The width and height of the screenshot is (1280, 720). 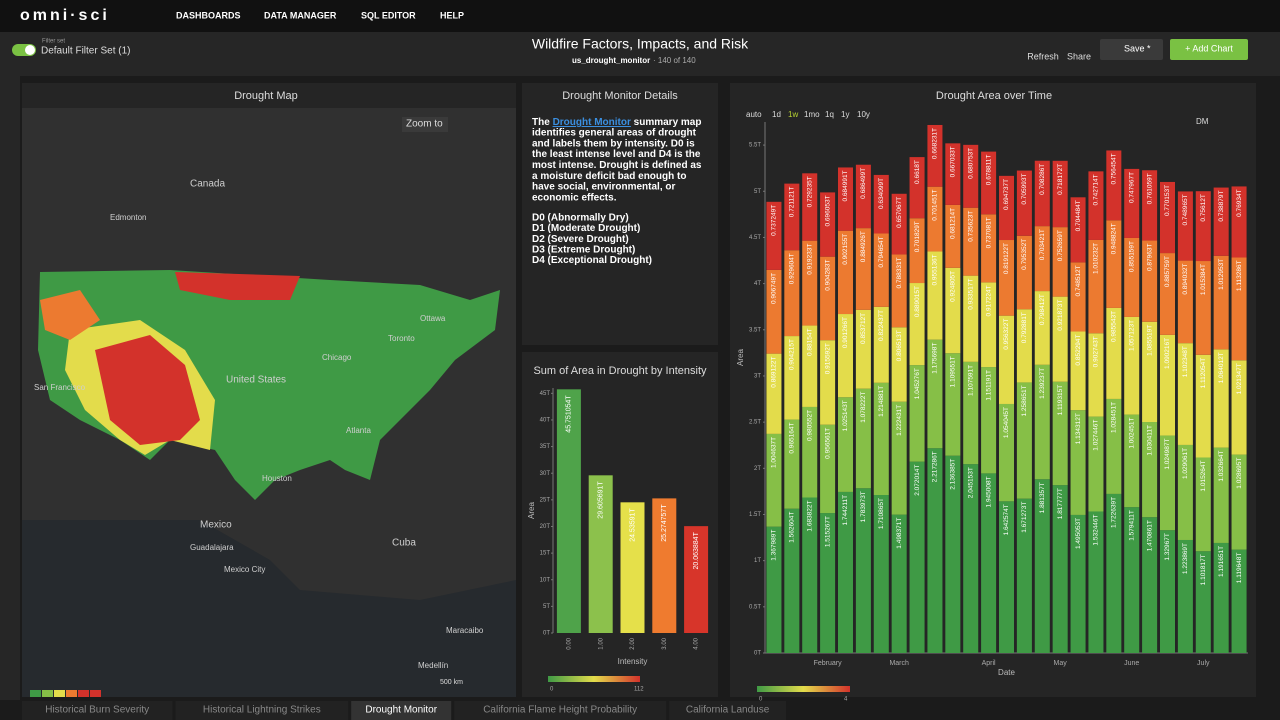 I want to click on refresh-label: Refresh, so click(x=1043, y=56).